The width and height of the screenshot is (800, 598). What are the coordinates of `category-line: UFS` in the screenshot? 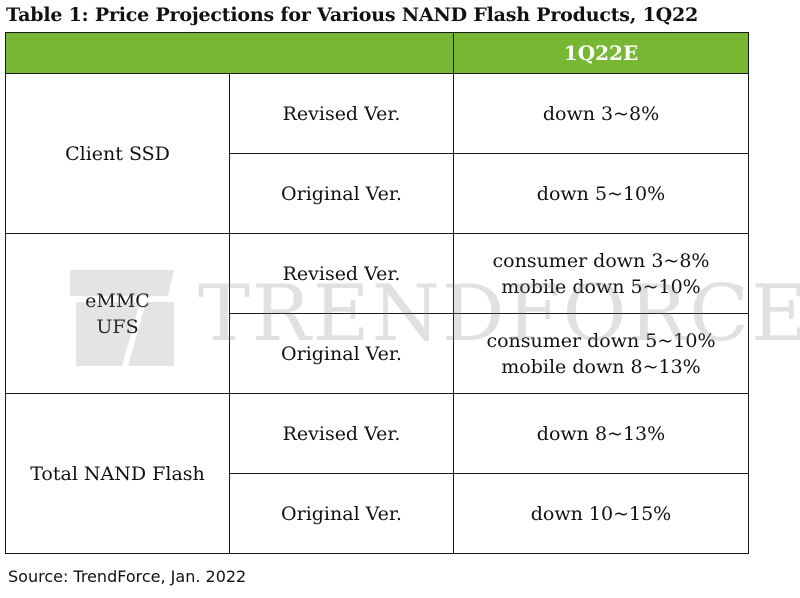 It's located at (117, 326).